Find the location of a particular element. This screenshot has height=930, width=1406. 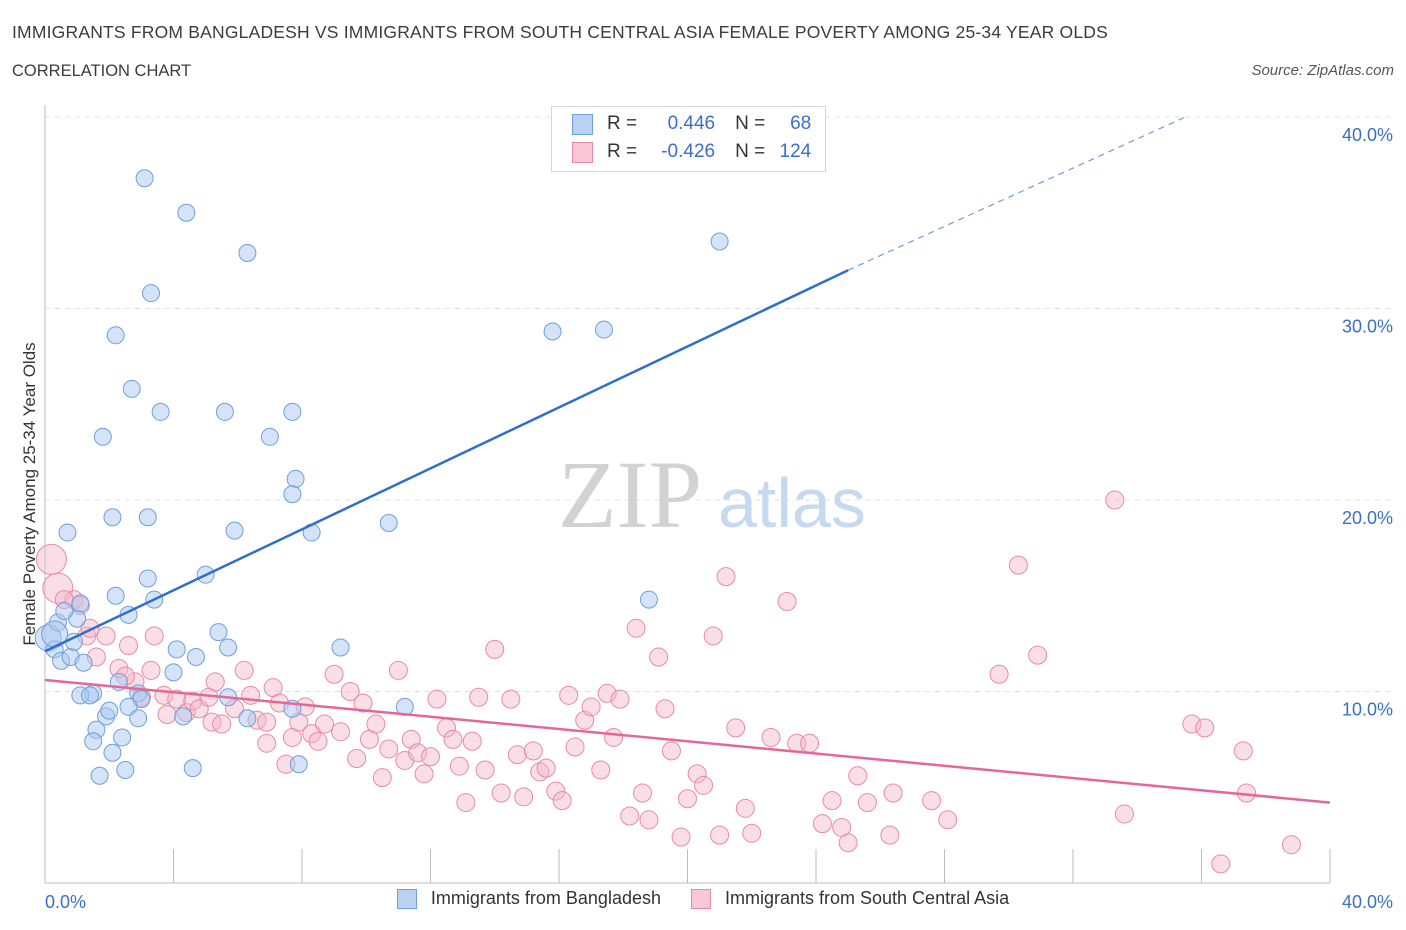

y-axis-label: Female Poverty Among 25-34 Year Olds is located at coordinates (29, 493).